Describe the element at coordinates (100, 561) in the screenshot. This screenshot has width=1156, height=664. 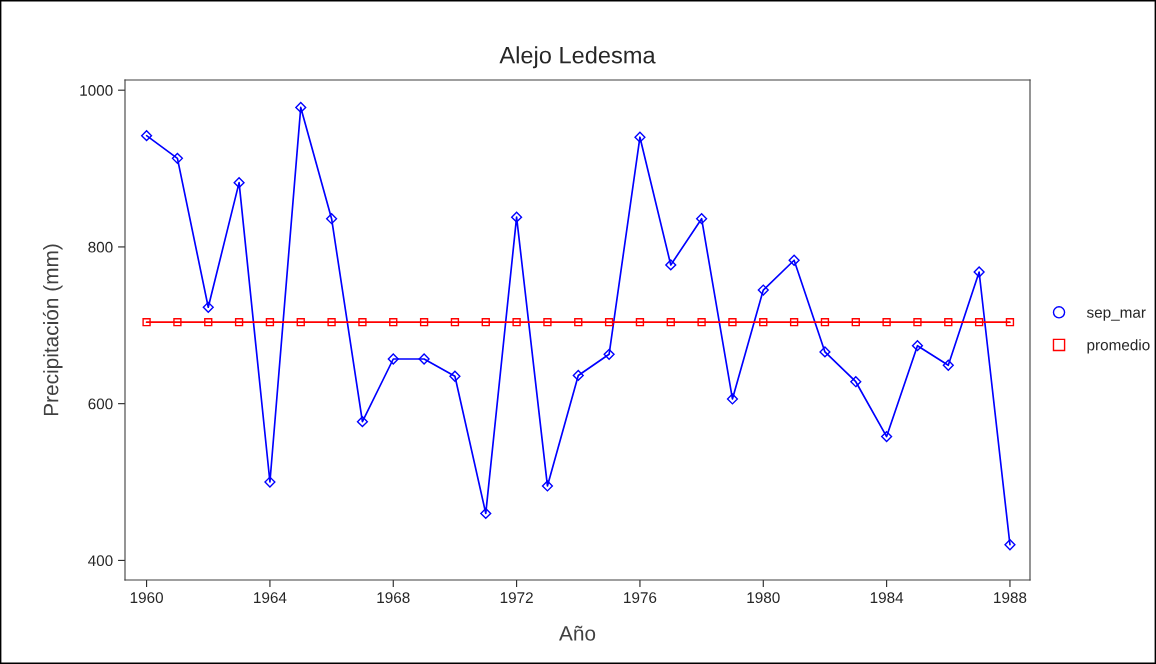
I see `y-tick-label: 400` at that location.